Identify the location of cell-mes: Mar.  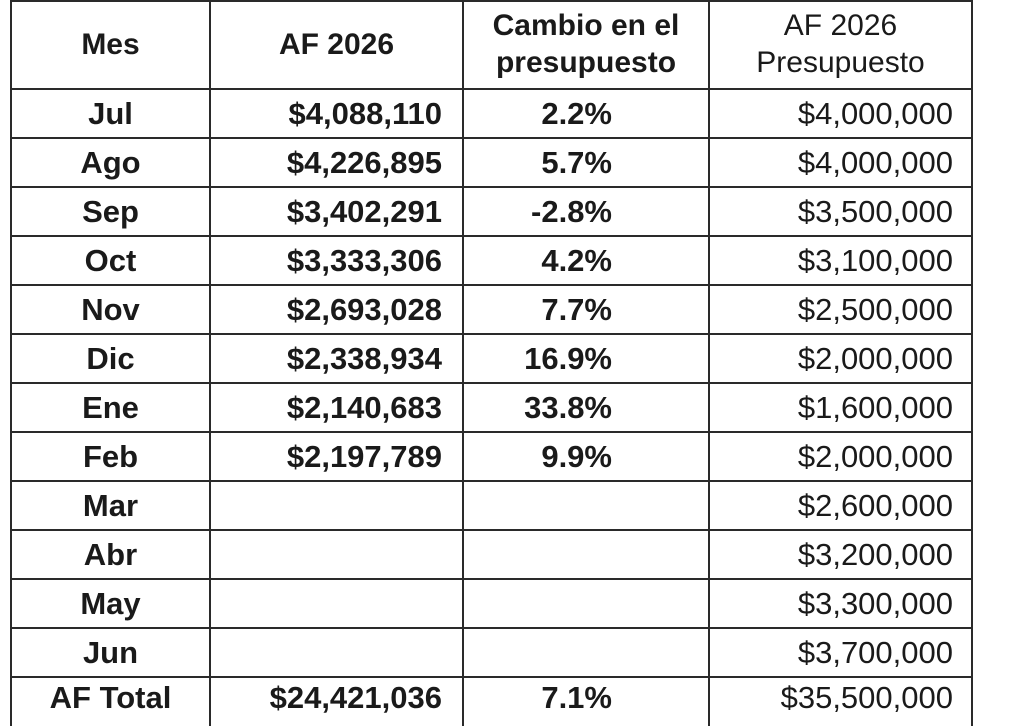
(110, 505).